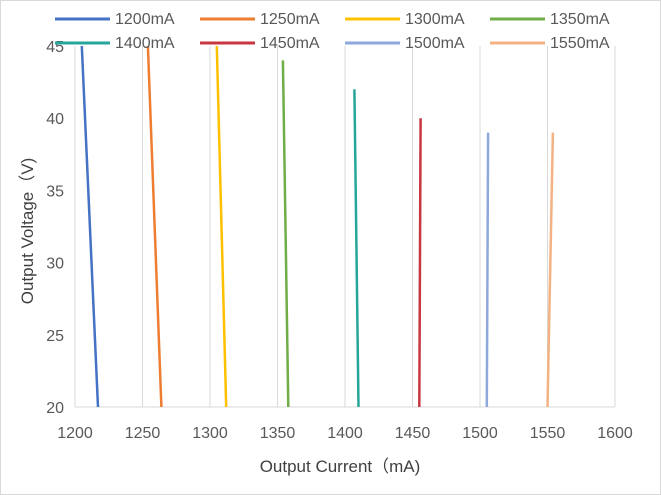  I want to click on y-tick-label: 35, so click(55, 191).